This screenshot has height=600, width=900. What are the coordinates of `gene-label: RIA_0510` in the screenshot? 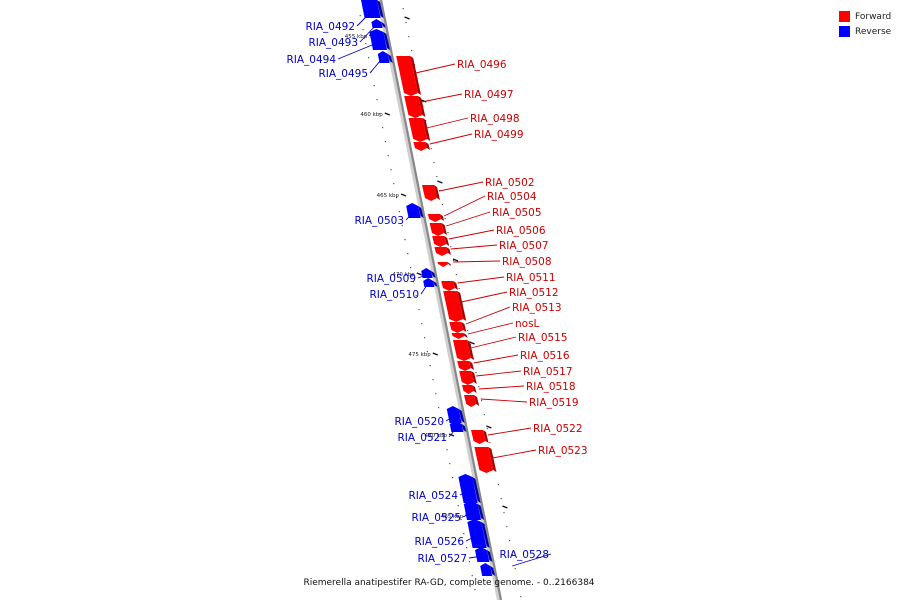 It's located at (394, 295).